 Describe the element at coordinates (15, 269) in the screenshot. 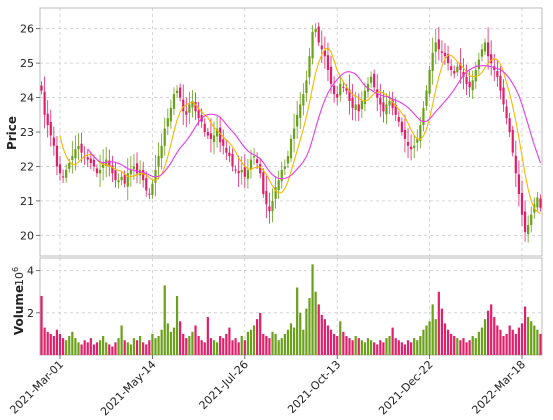

I see `volume-scale-exponent: 6` at that location.